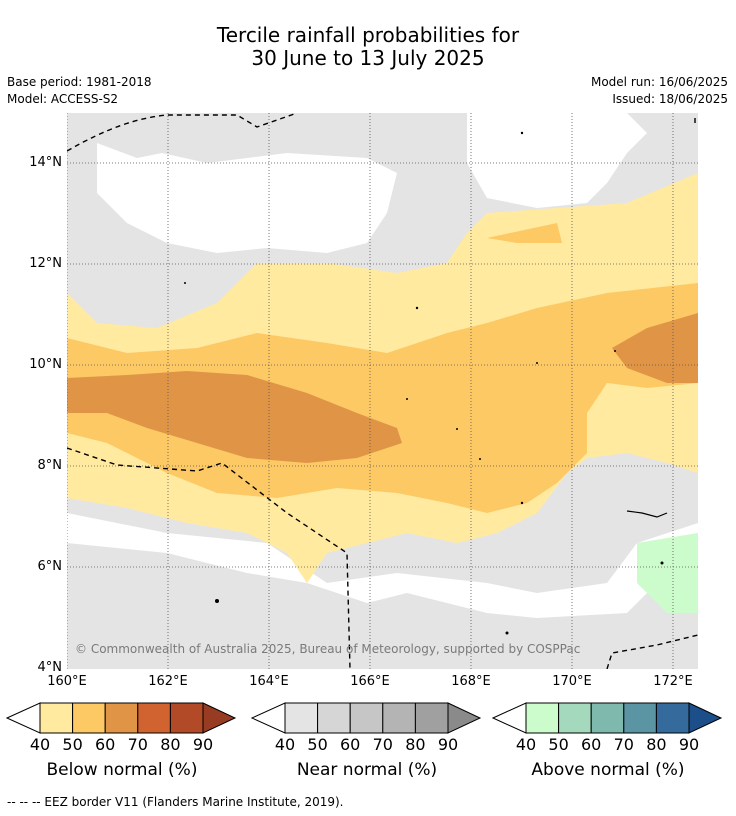  Describe the element at coordinates (572, 681) in the screenshot. I see `lon-label-170e: 170°E` at that location.